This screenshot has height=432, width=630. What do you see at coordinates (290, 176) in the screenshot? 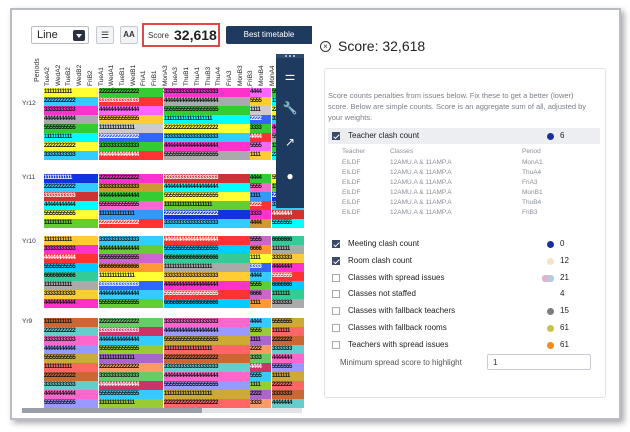
I see `person-icon: ●` at bounding box center [290, 176].